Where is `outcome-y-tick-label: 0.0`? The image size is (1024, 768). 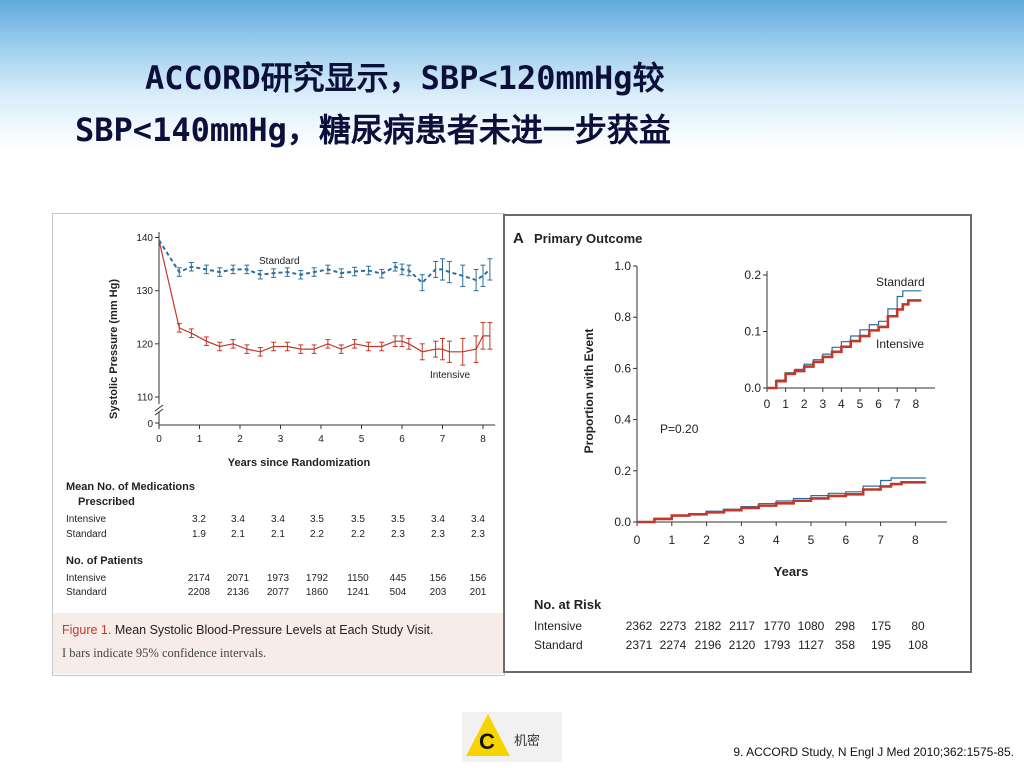 outcome-y-tick-label: 0.0 is located at coordinates (622, 522).